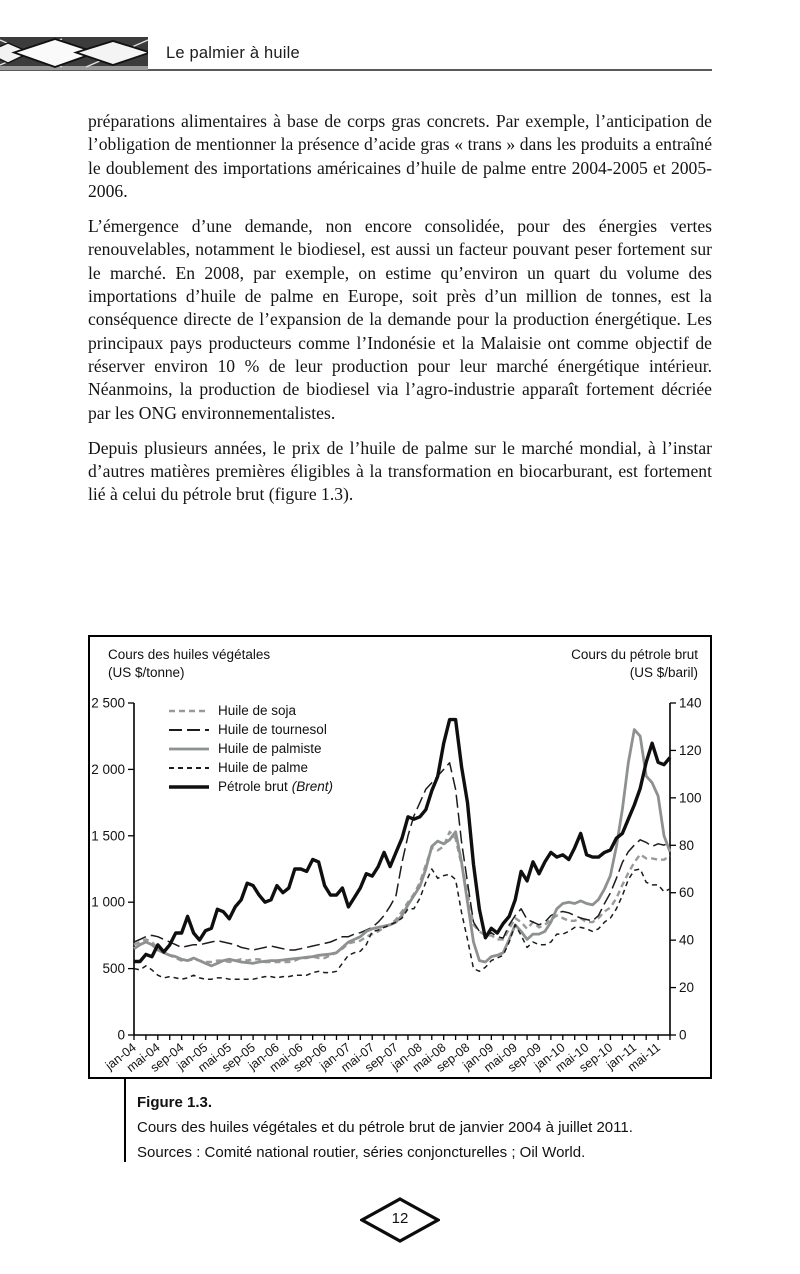 Image resolution: width=800 pixels, height=1274 pixels. Describe the element at coordinates (125, 1119) in the screenshot. I see `caption-rule` at that location.